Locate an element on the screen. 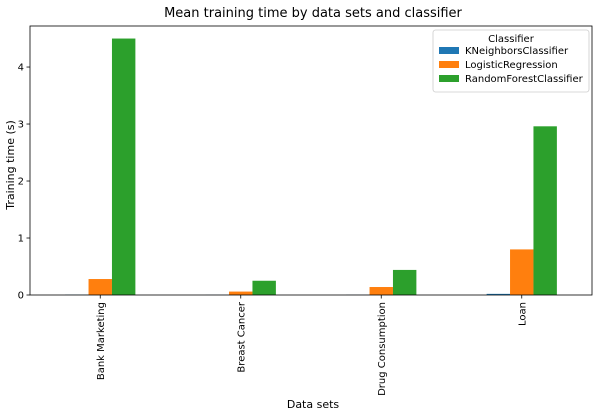  y-tick-label: 3 is located at coordinates (21, 125).